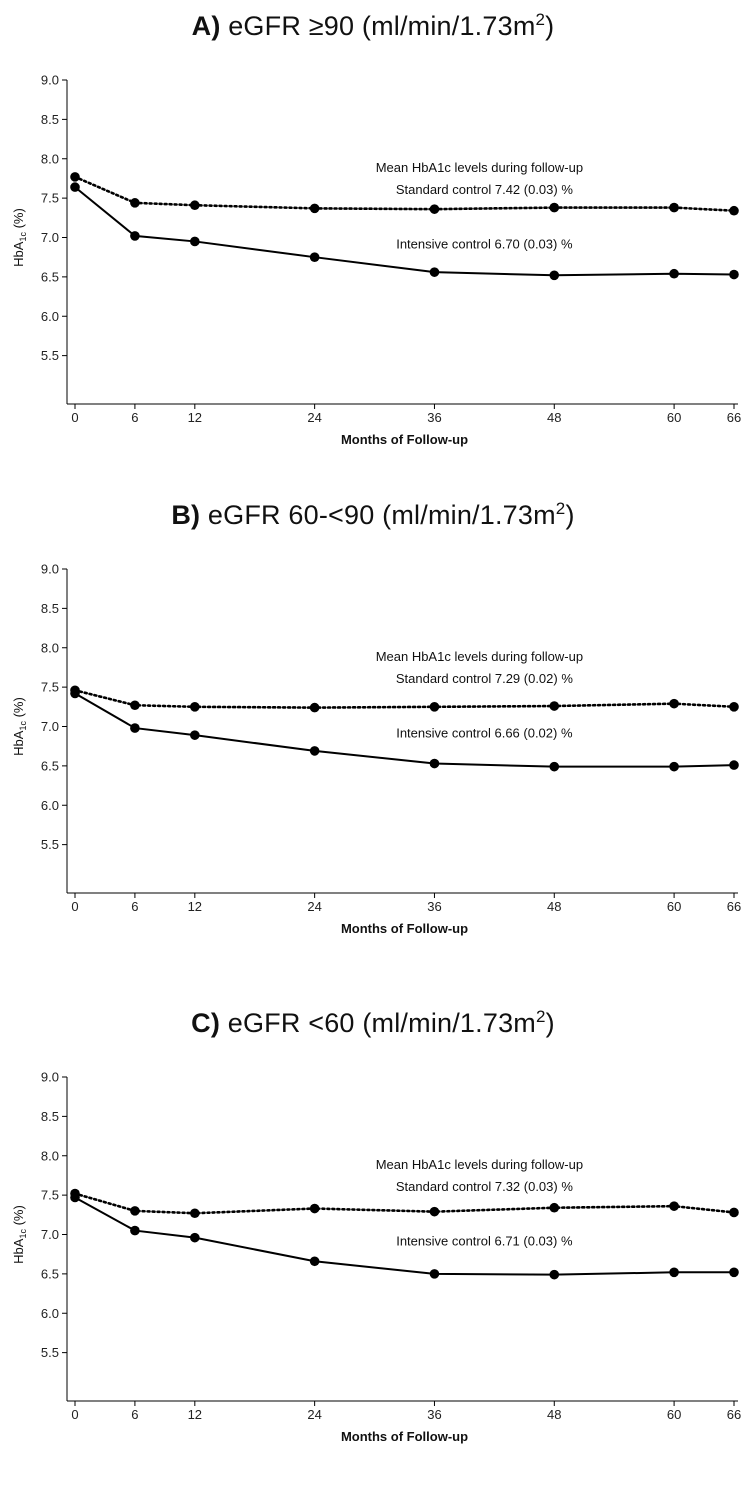 The height and width of the screenshot is (1487, 746). Describe the element at coordinates (484, 733) in the screenshot. I see `annotation-intensive: Intensive control 6.66 (0.02) %` at that location.